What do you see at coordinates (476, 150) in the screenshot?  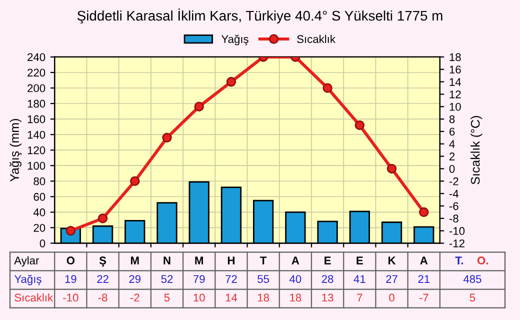 I see `y2-axis-title: Sıcaklık (°C)` at bounding box center [476, 150].